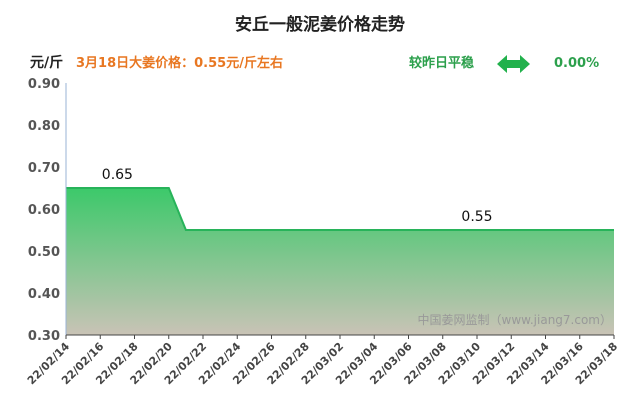 Image resolution: width=640 pixels, height=410 pixels. Describe the element at coordinates (513, 64) in the screenshot. I see `double-arrow-icon` at that location.